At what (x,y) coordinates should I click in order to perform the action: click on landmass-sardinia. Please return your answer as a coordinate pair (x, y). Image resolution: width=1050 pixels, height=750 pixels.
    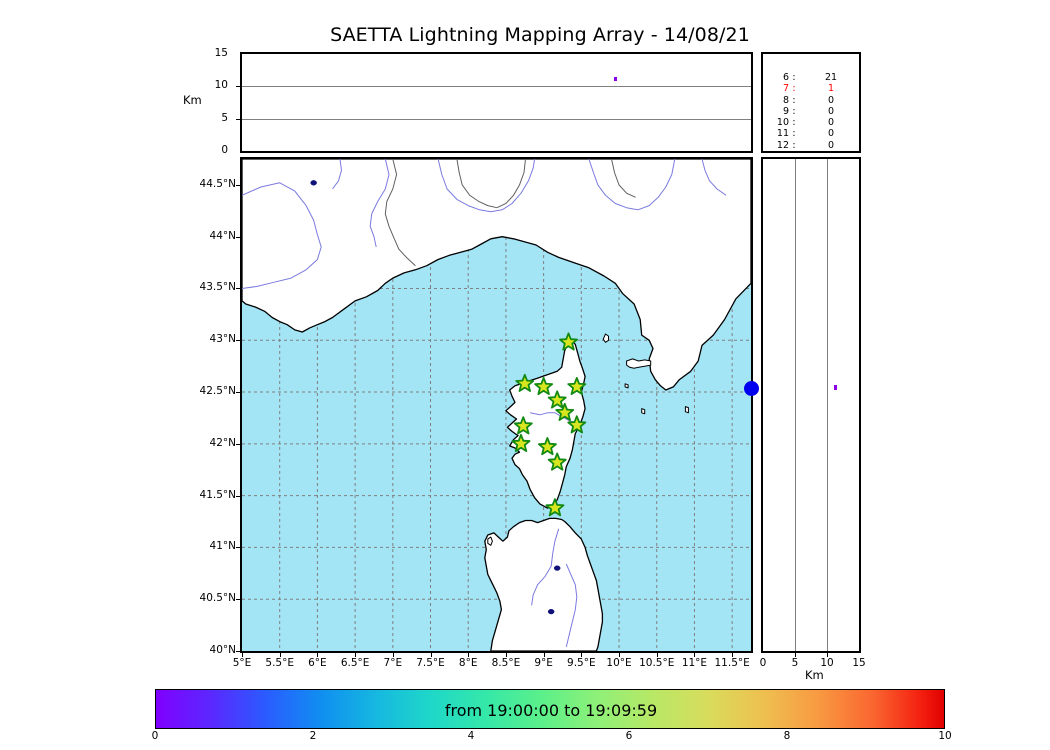
    Looking at the image, I should click on (544, 584).